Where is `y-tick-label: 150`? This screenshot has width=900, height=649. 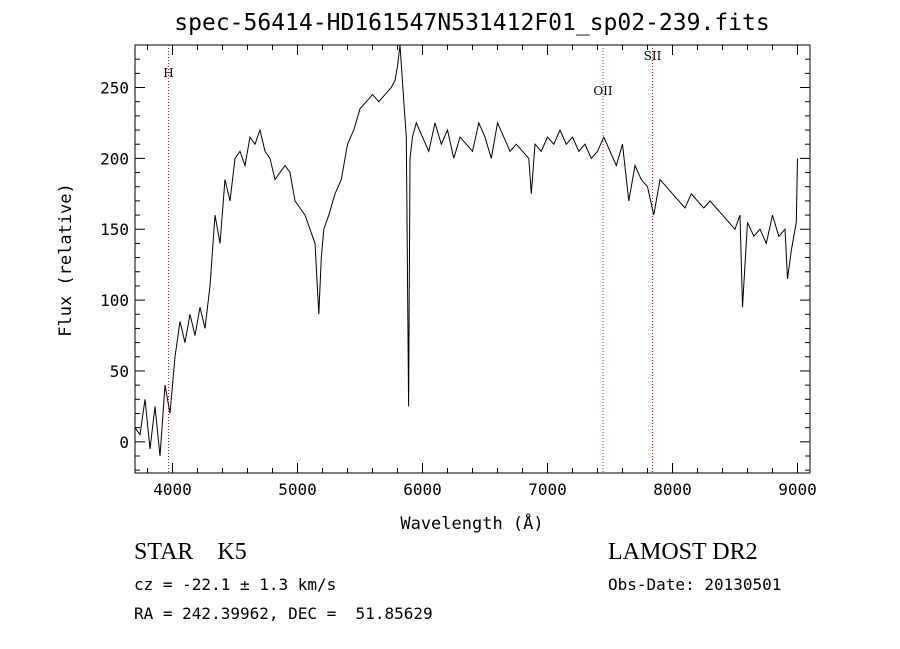
y-tick-label: 150 is located at coordinates (114, 229).